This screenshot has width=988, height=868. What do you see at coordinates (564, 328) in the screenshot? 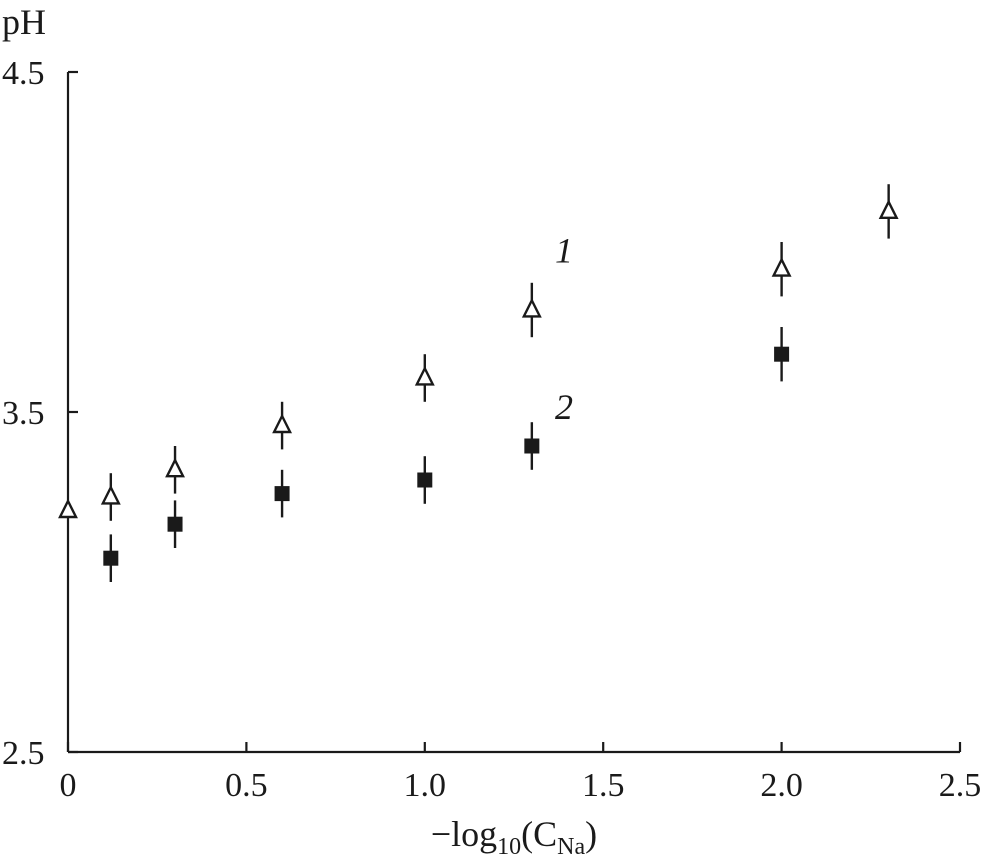
I see `series-annotations: 12` at bounding box center [564, 328].